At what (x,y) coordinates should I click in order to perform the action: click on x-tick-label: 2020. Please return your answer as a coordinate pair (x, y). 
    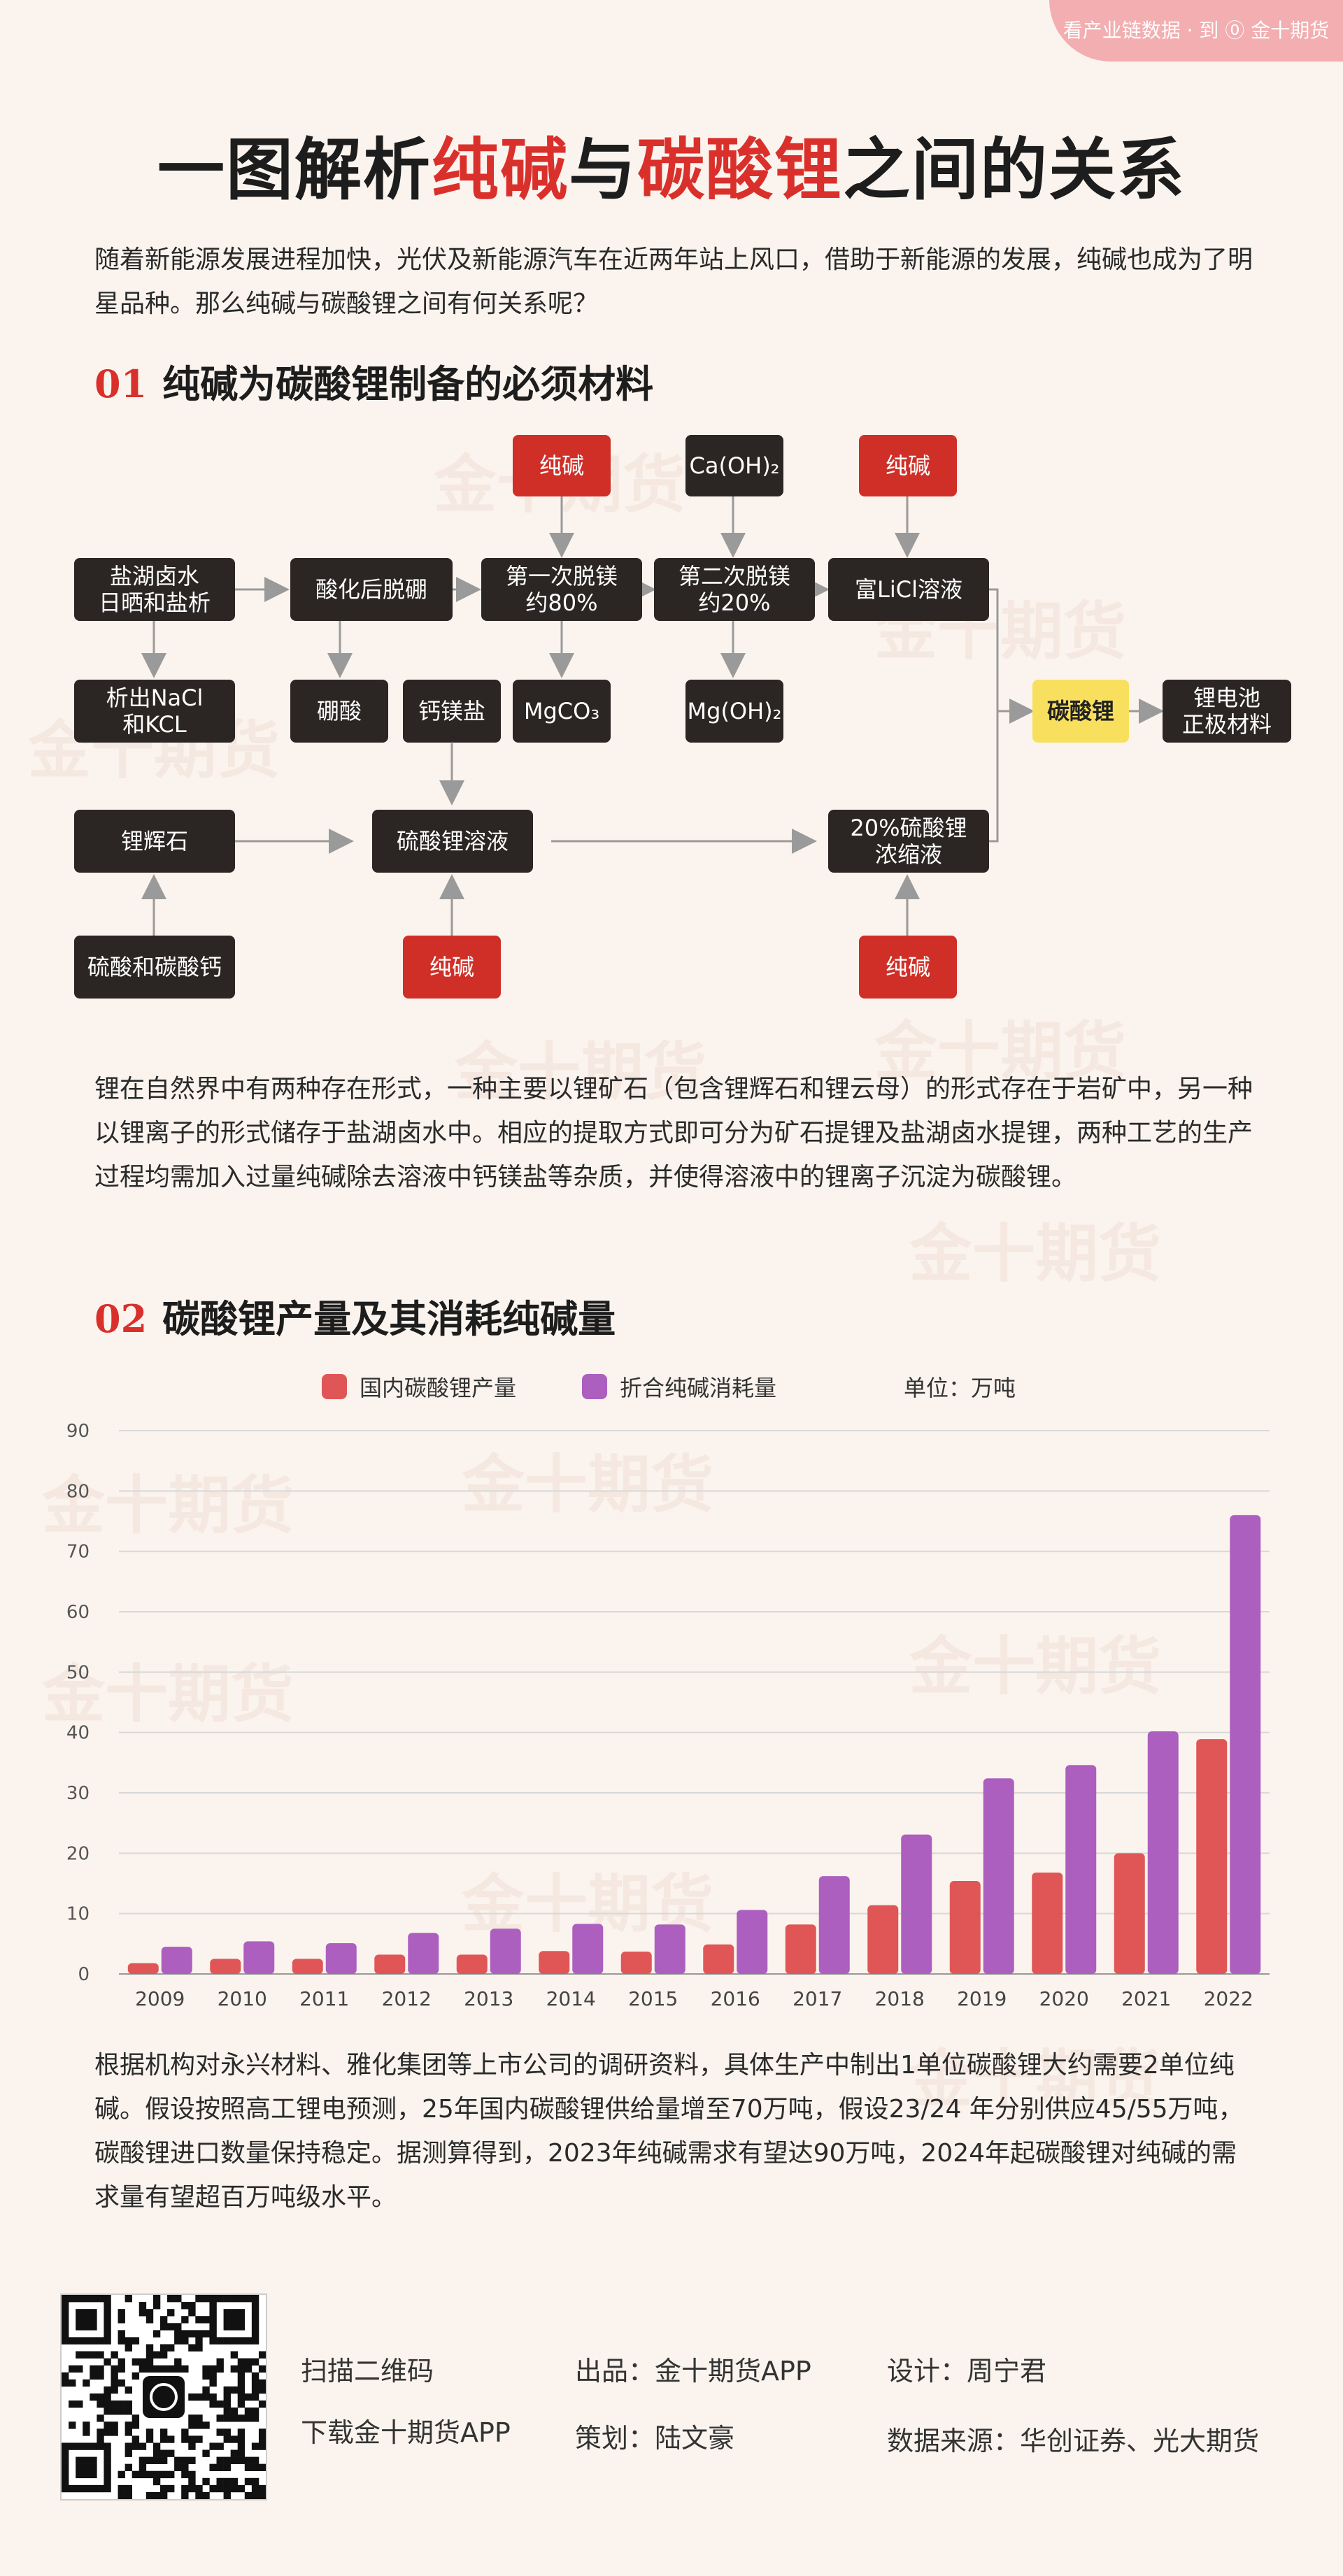
    Looking at the image, I should click on (1064, 1998).